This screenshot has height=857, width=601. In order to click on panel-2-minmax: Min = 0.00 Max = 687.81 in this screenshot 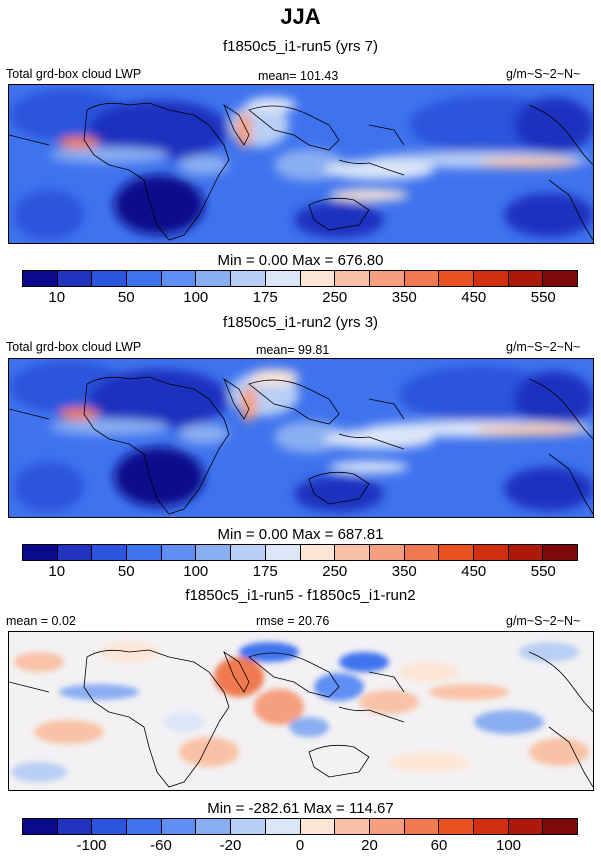, I will do `click(300, 534)`.